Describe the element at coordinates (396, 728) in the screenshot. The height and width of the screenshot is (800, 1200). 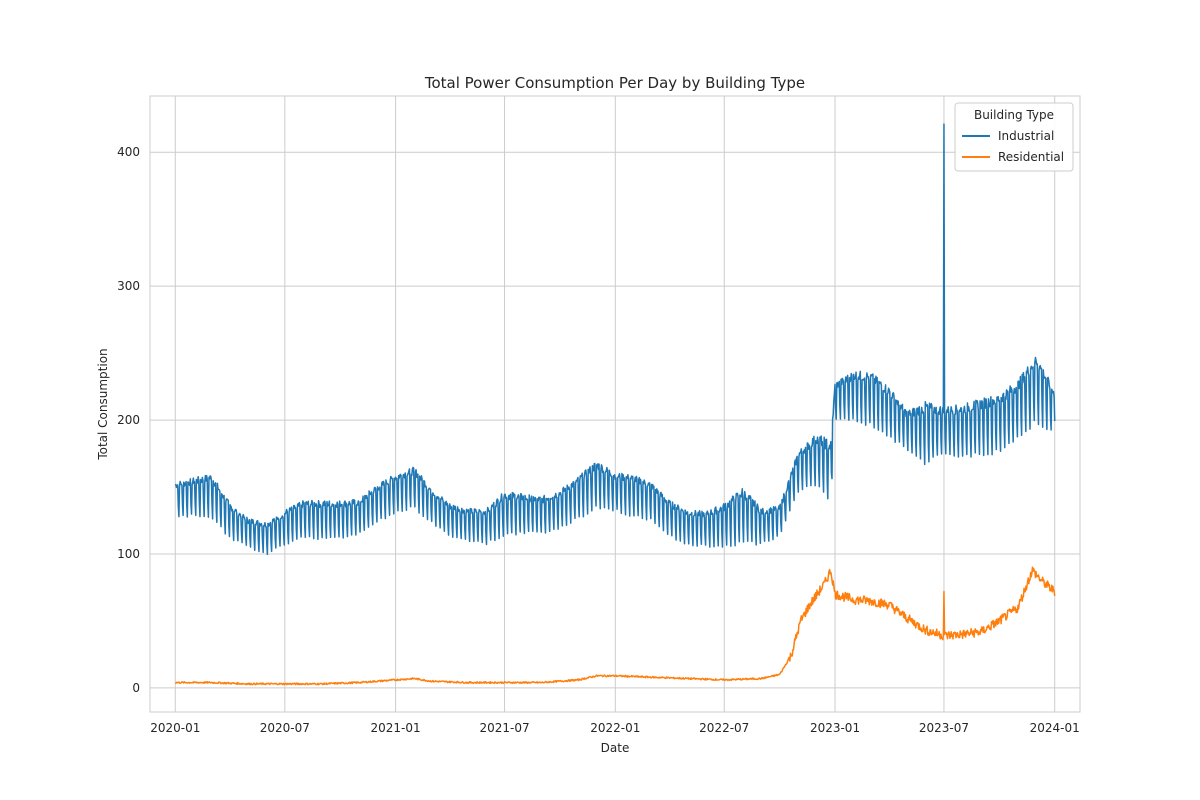
I see `x-tick-label-2: 2021-01` at that location.